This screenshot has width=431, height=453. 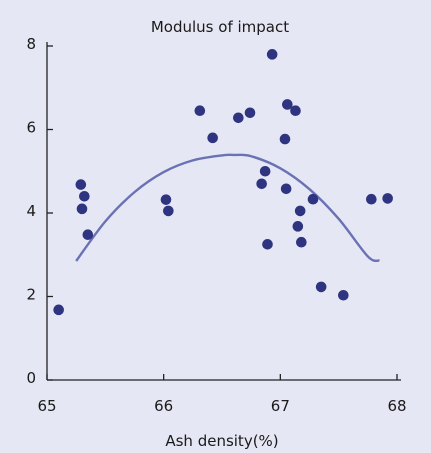 I want to click on x-tick-label: 65, so click(x=46, y=406).